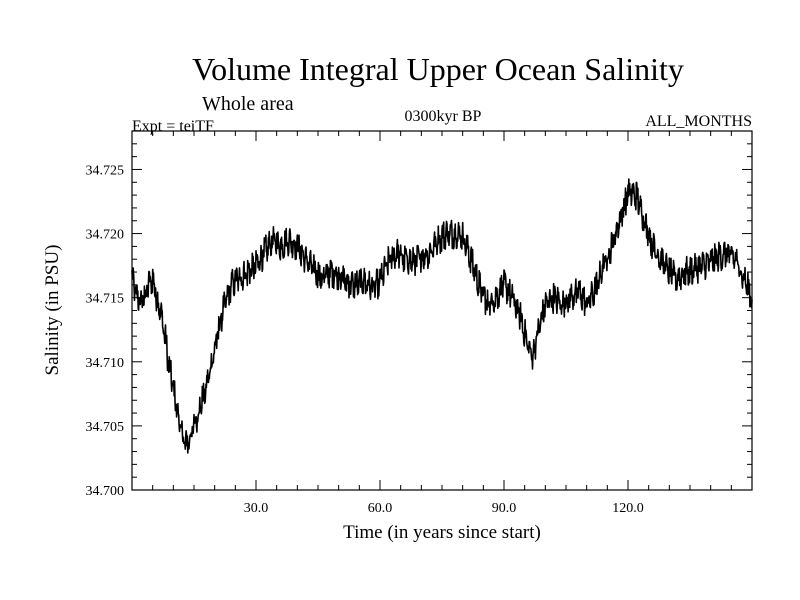 Image resolution: width=800 pixels, height=600 pixels. What do you see at coordinates (628, 508) in the screenshot?
I see `x-tick-label: 120.0` at bounding box center [628, 508].